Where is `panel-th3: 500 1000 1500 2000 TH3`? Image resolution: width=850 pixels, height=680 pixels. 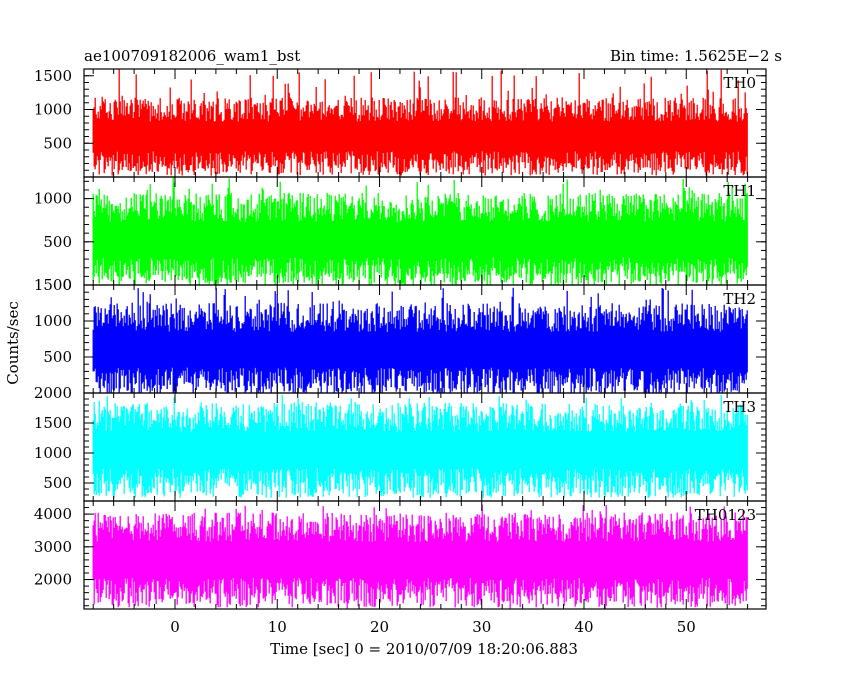
panel-th3: 500 1000 1500 2000 TH3 is located at coordinates (400, 443).